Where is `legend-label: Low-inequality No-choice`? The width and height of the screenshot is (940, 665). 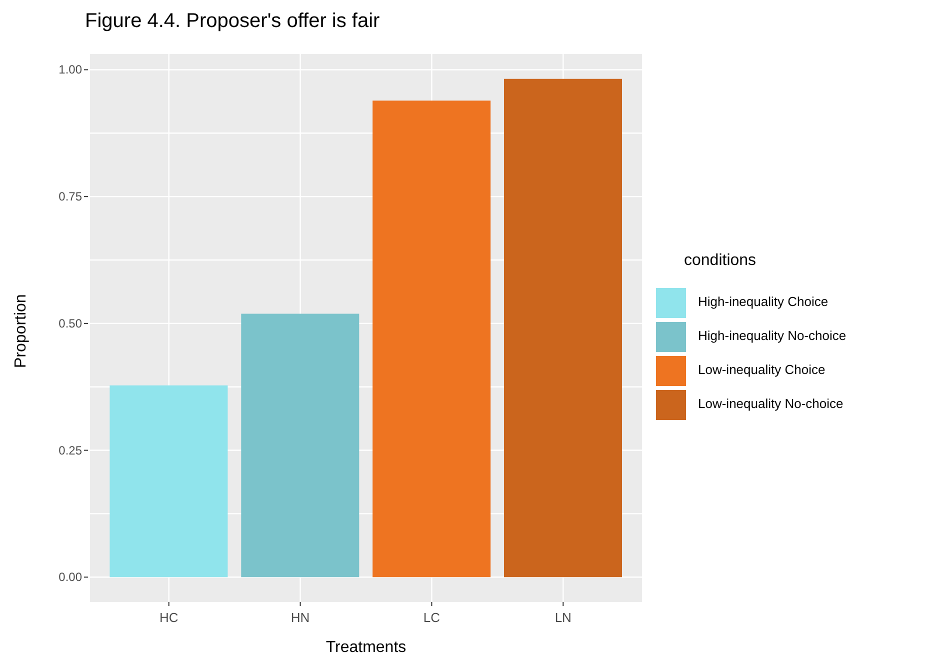 legend-label: Low-inequality No-choice is located at coordinates (771, 403).